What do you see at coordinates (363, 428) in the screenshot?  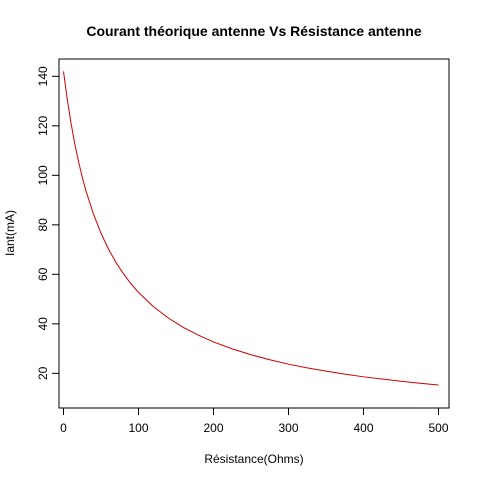 I see `x-tick-label: 400` at bounding box center [363, 428].